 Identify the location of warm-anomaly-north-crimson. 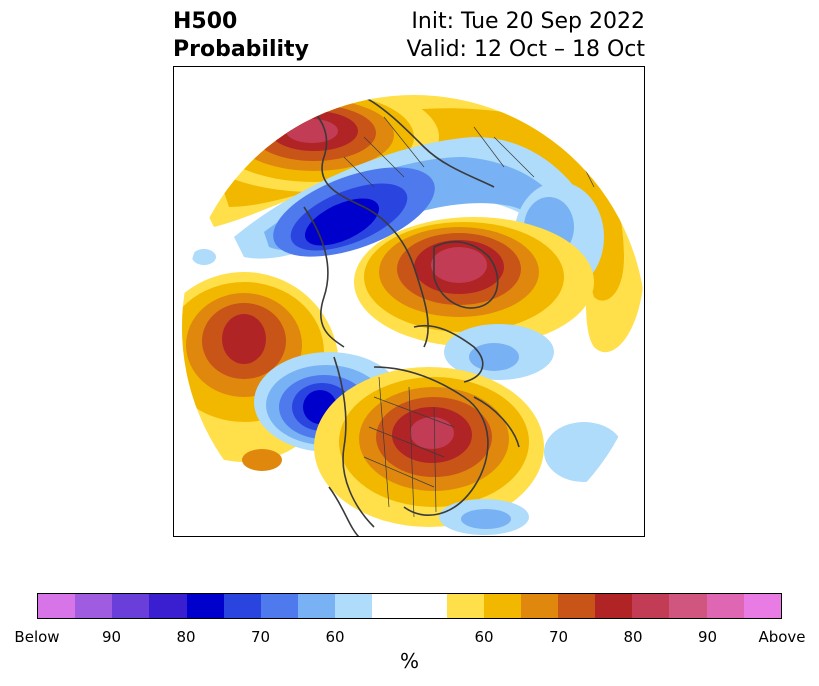
(459, 265).